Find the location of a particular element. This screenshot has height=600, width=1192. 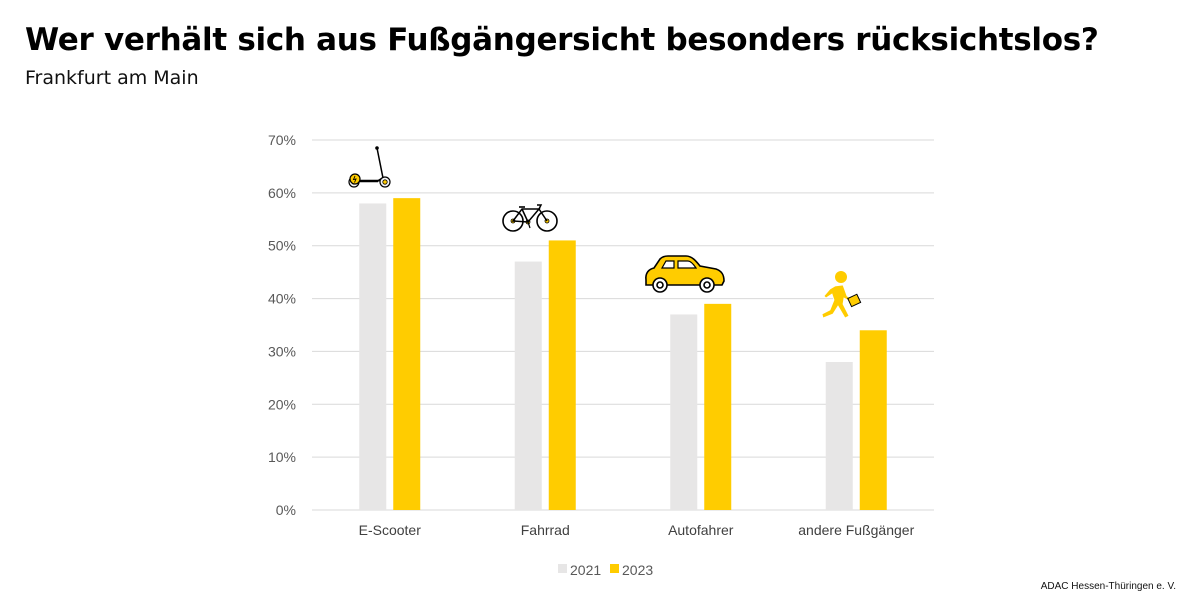

y-tick-label: 0% is located at coordinates (286, 510).